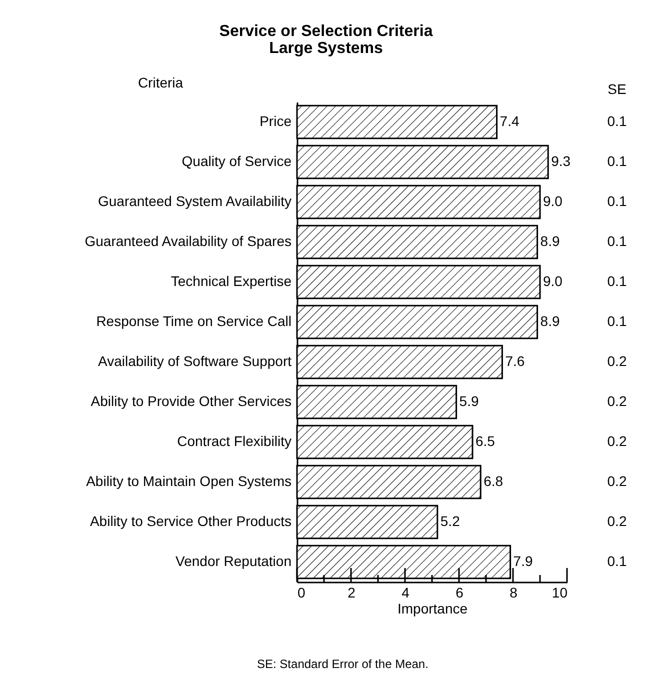 Image resolution: width=653 pixels, height=685 pixels. Describe the element at coordinates (191, 521) in the screenshot. I see `y-tick-label: Ability to Service Other Products` at that location.